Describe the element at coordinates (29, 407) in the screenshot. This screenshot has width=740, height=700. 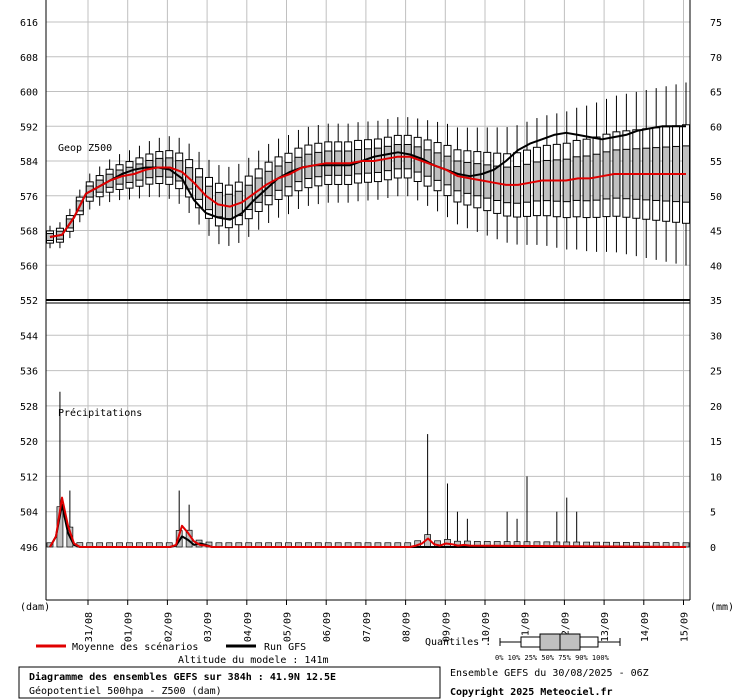
I see `left-tick-label: 528` at that location.